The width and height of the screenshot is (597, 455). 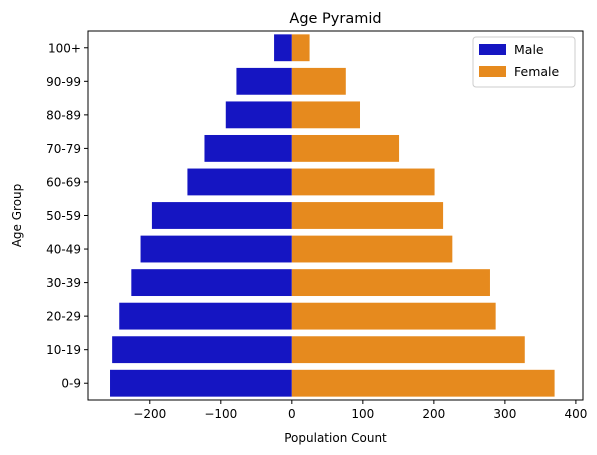 I want to click on legend-swatch-female, so click(x=492, y=71).